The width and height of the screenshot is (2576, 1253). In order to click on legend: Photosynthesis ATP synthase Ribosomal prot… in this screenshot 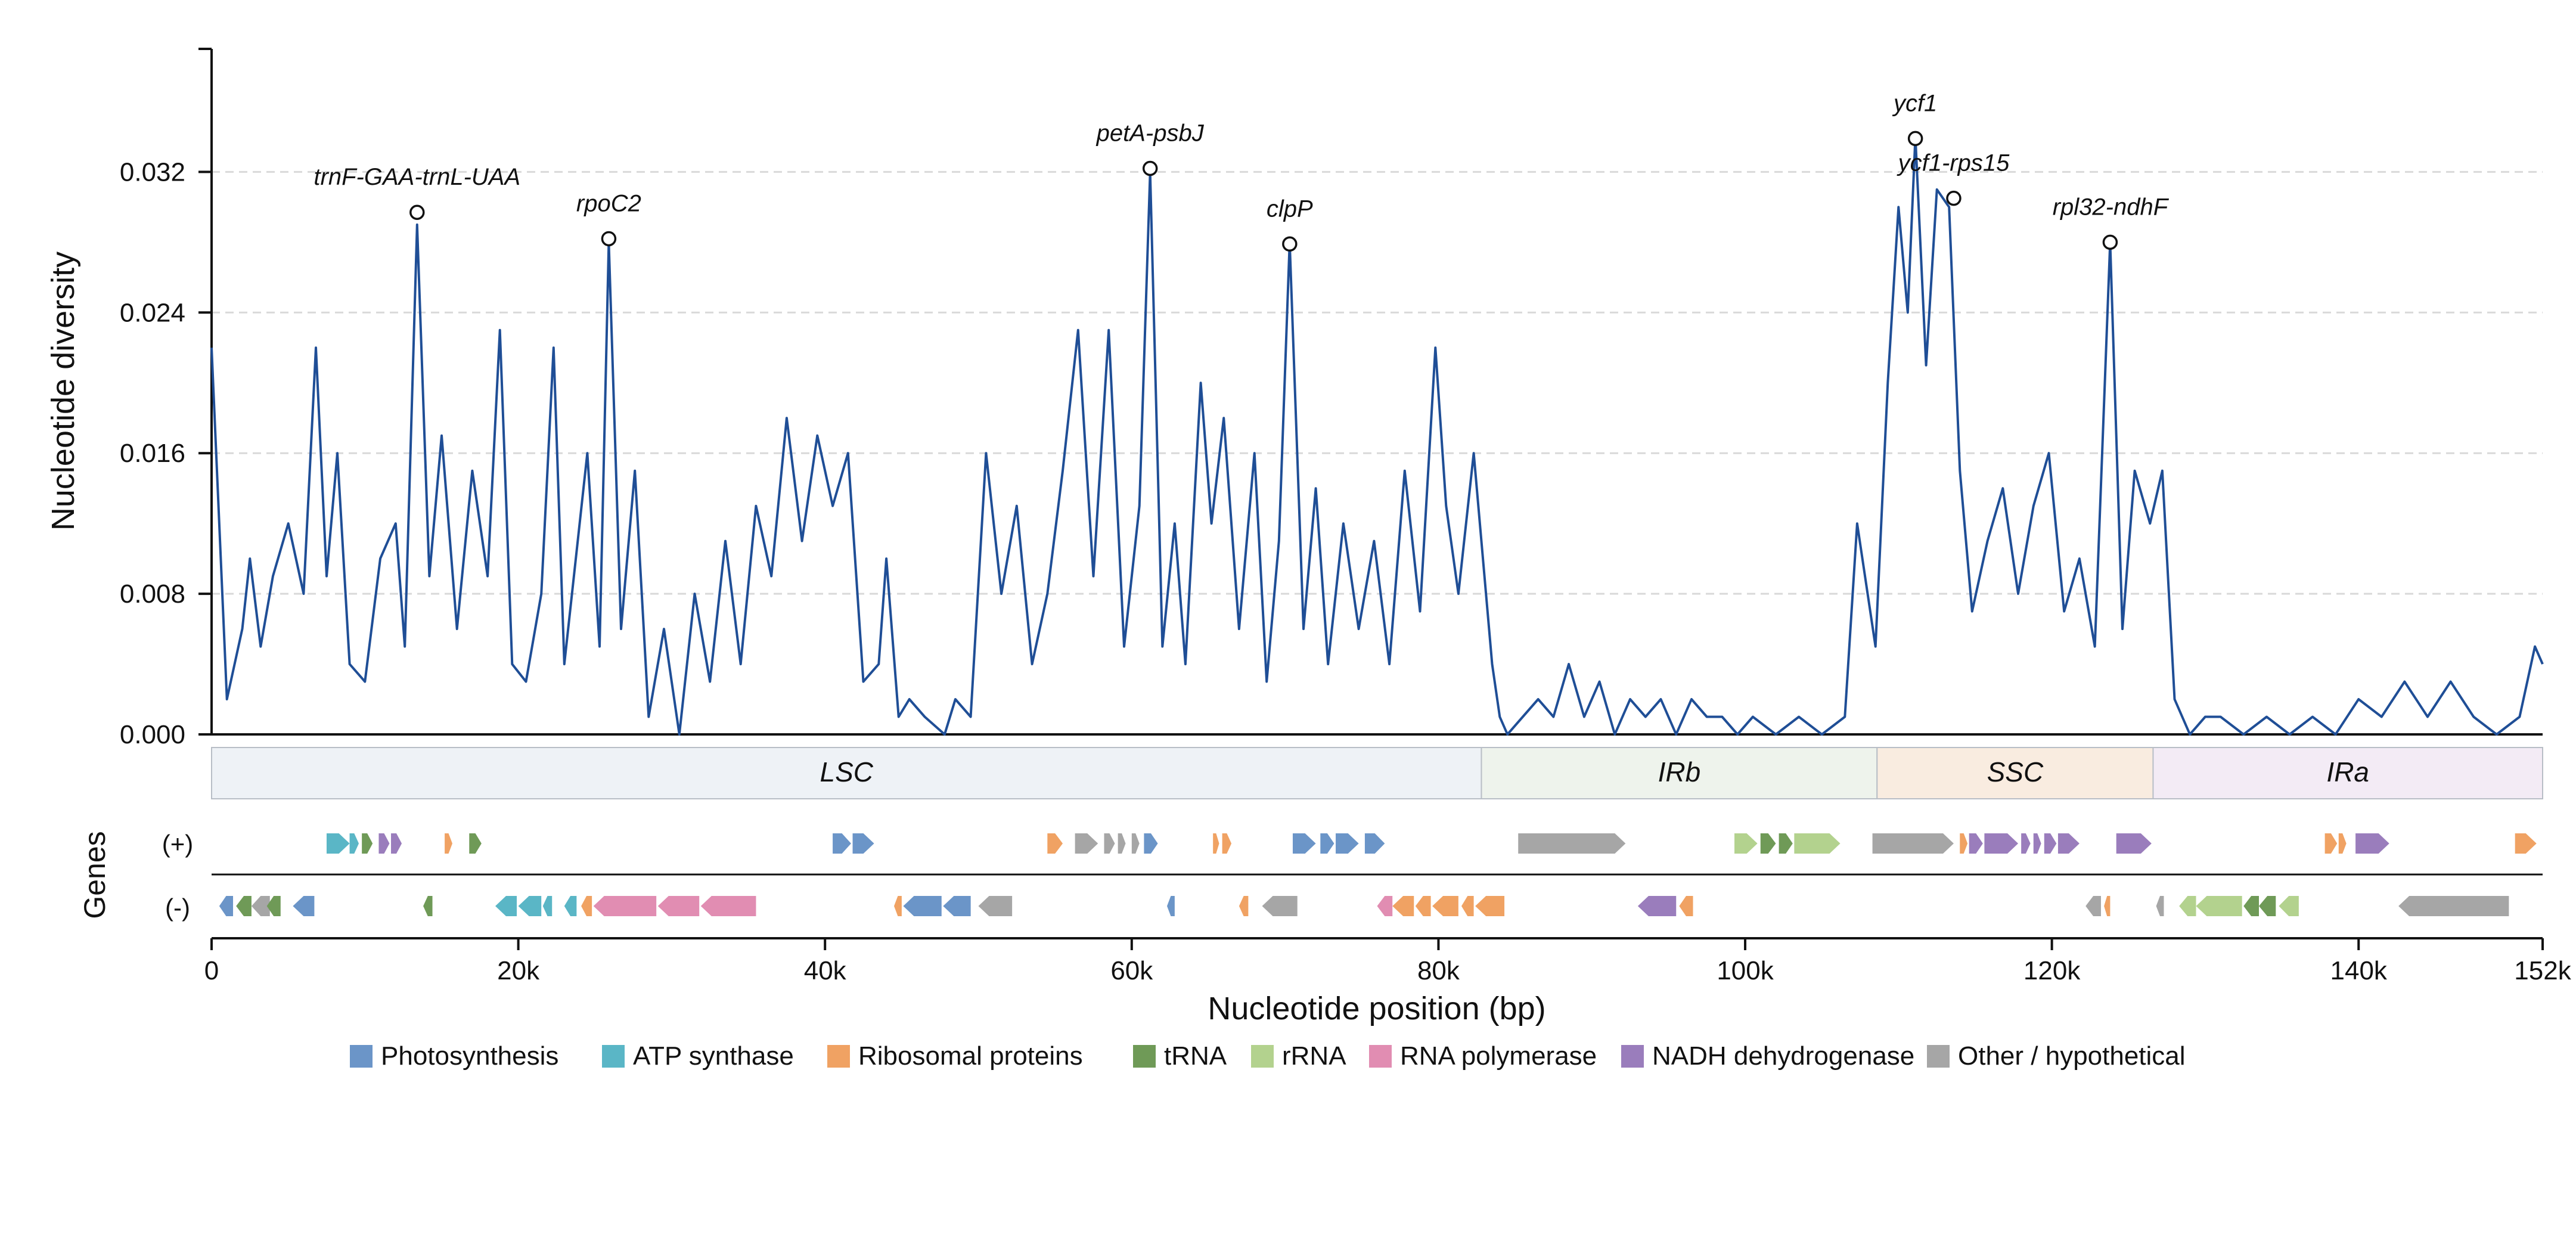, I will do `click(1268, 1056)`.